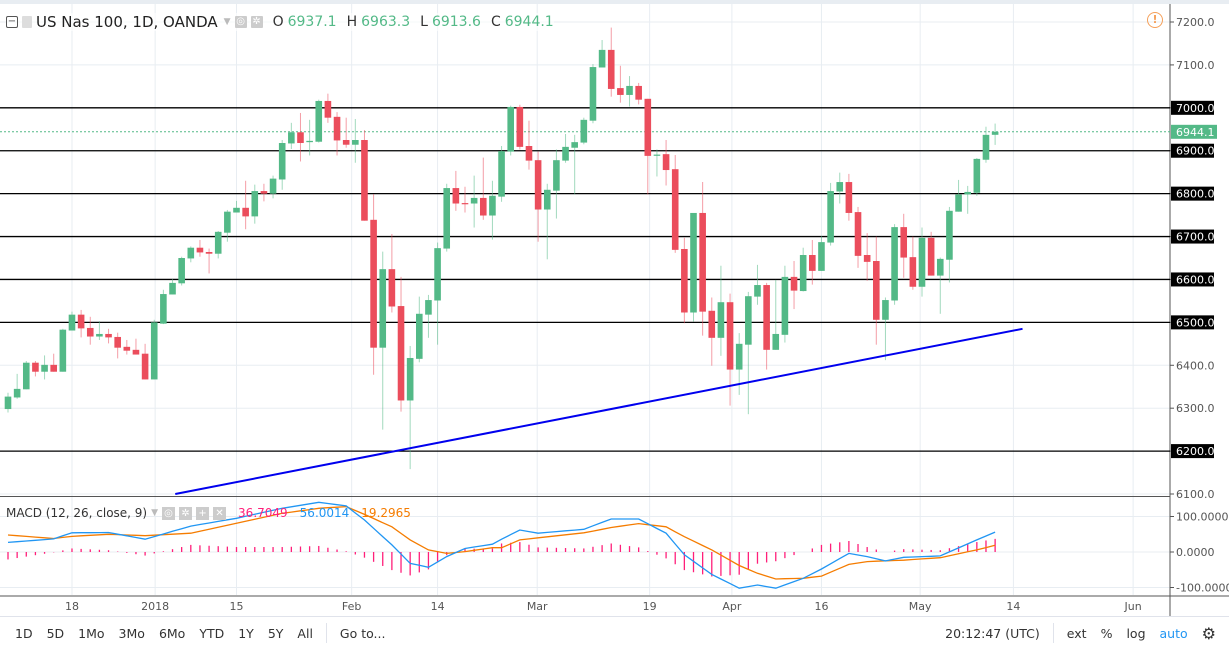  I want to click on divider, so click(1053, 633).